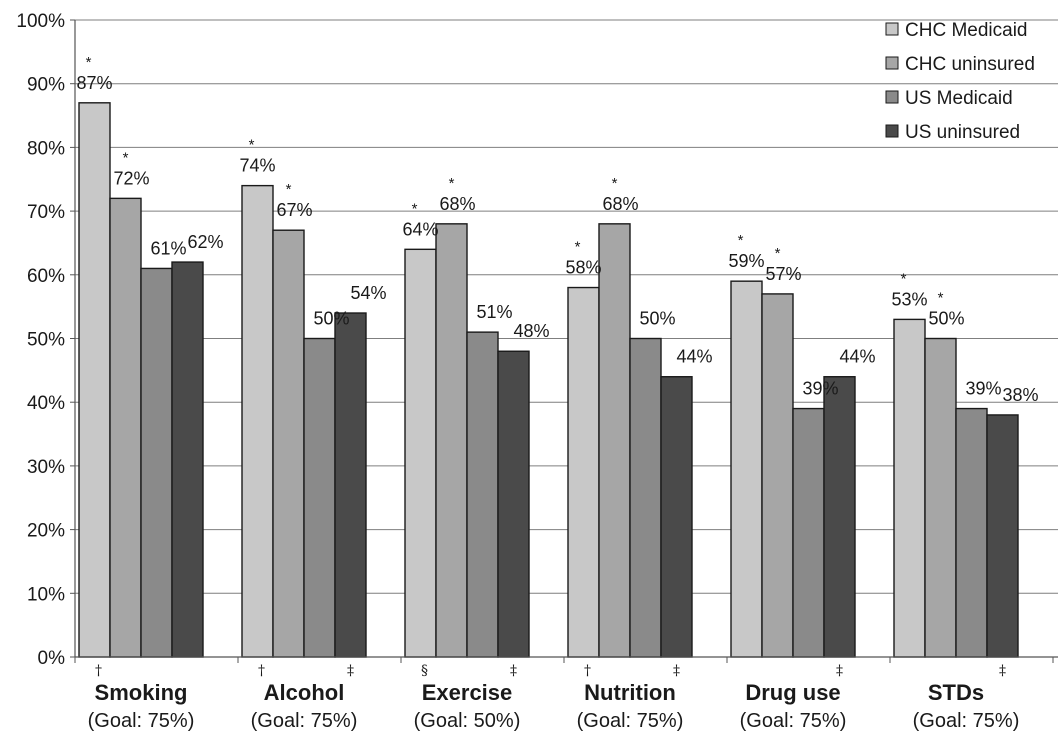 The height and width of the screenshot is (733, 1063). What do you see at coordinates (40, 21) in the screenshot?
I see `y-tick-label: 100%` at bounding box center [40, 21].